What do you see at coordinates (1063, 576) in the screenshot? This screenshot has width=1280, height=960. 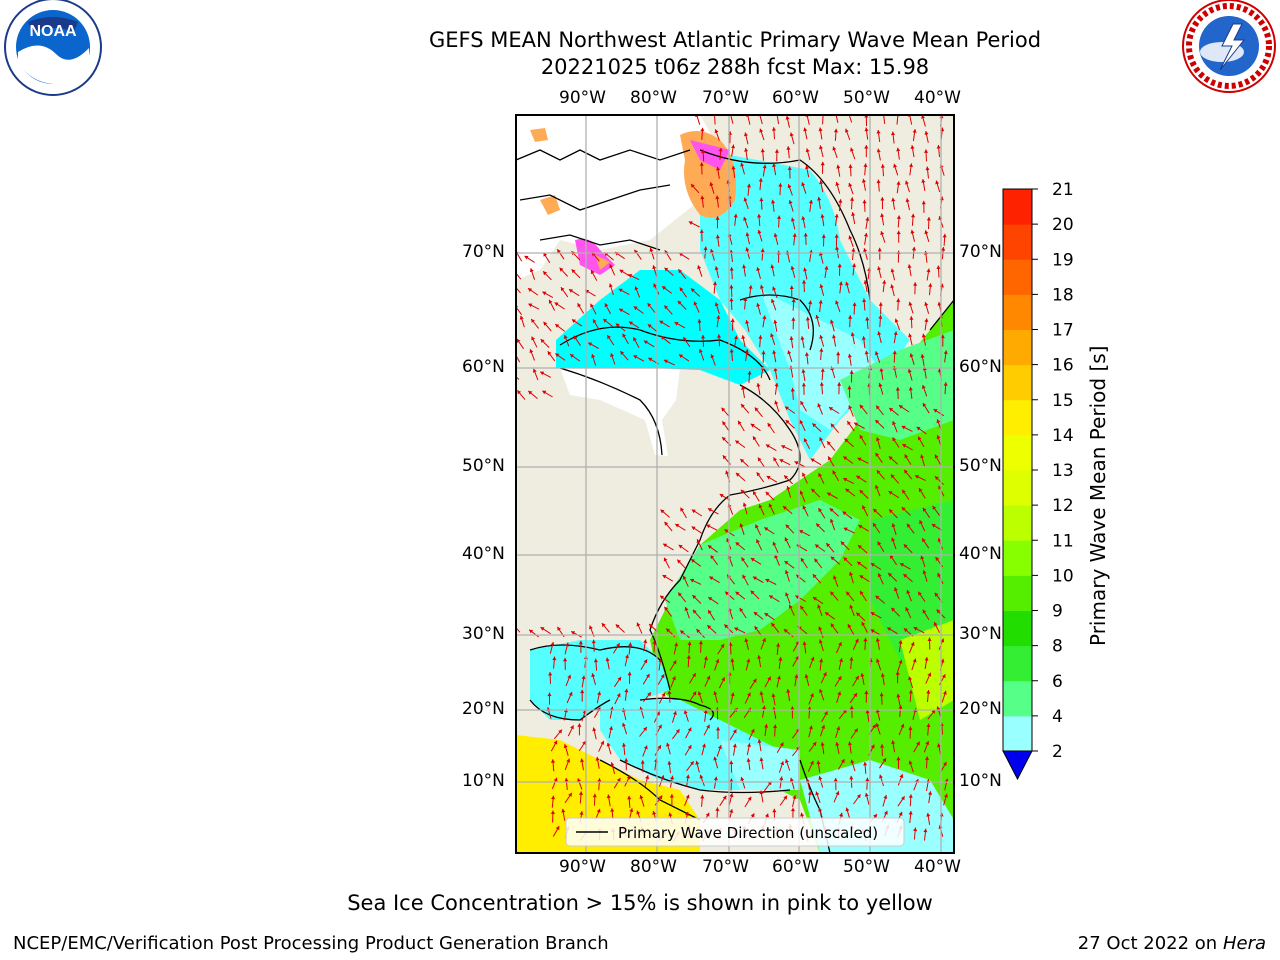 I see `colorbar-tick-label: 10` at bounding box center [1063, 576].